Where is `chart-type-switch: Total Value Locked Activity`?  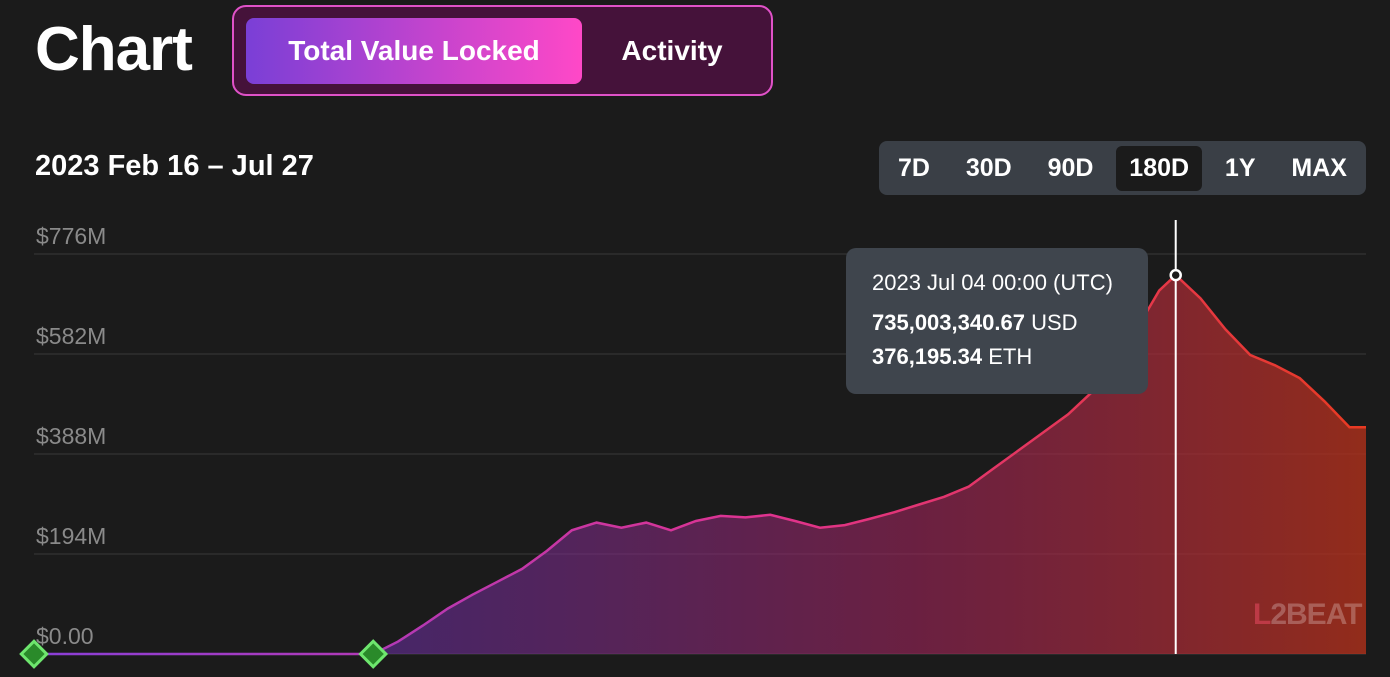
chart-type-switch: Total Value Locked Activity is located at coordinates (502, 50).